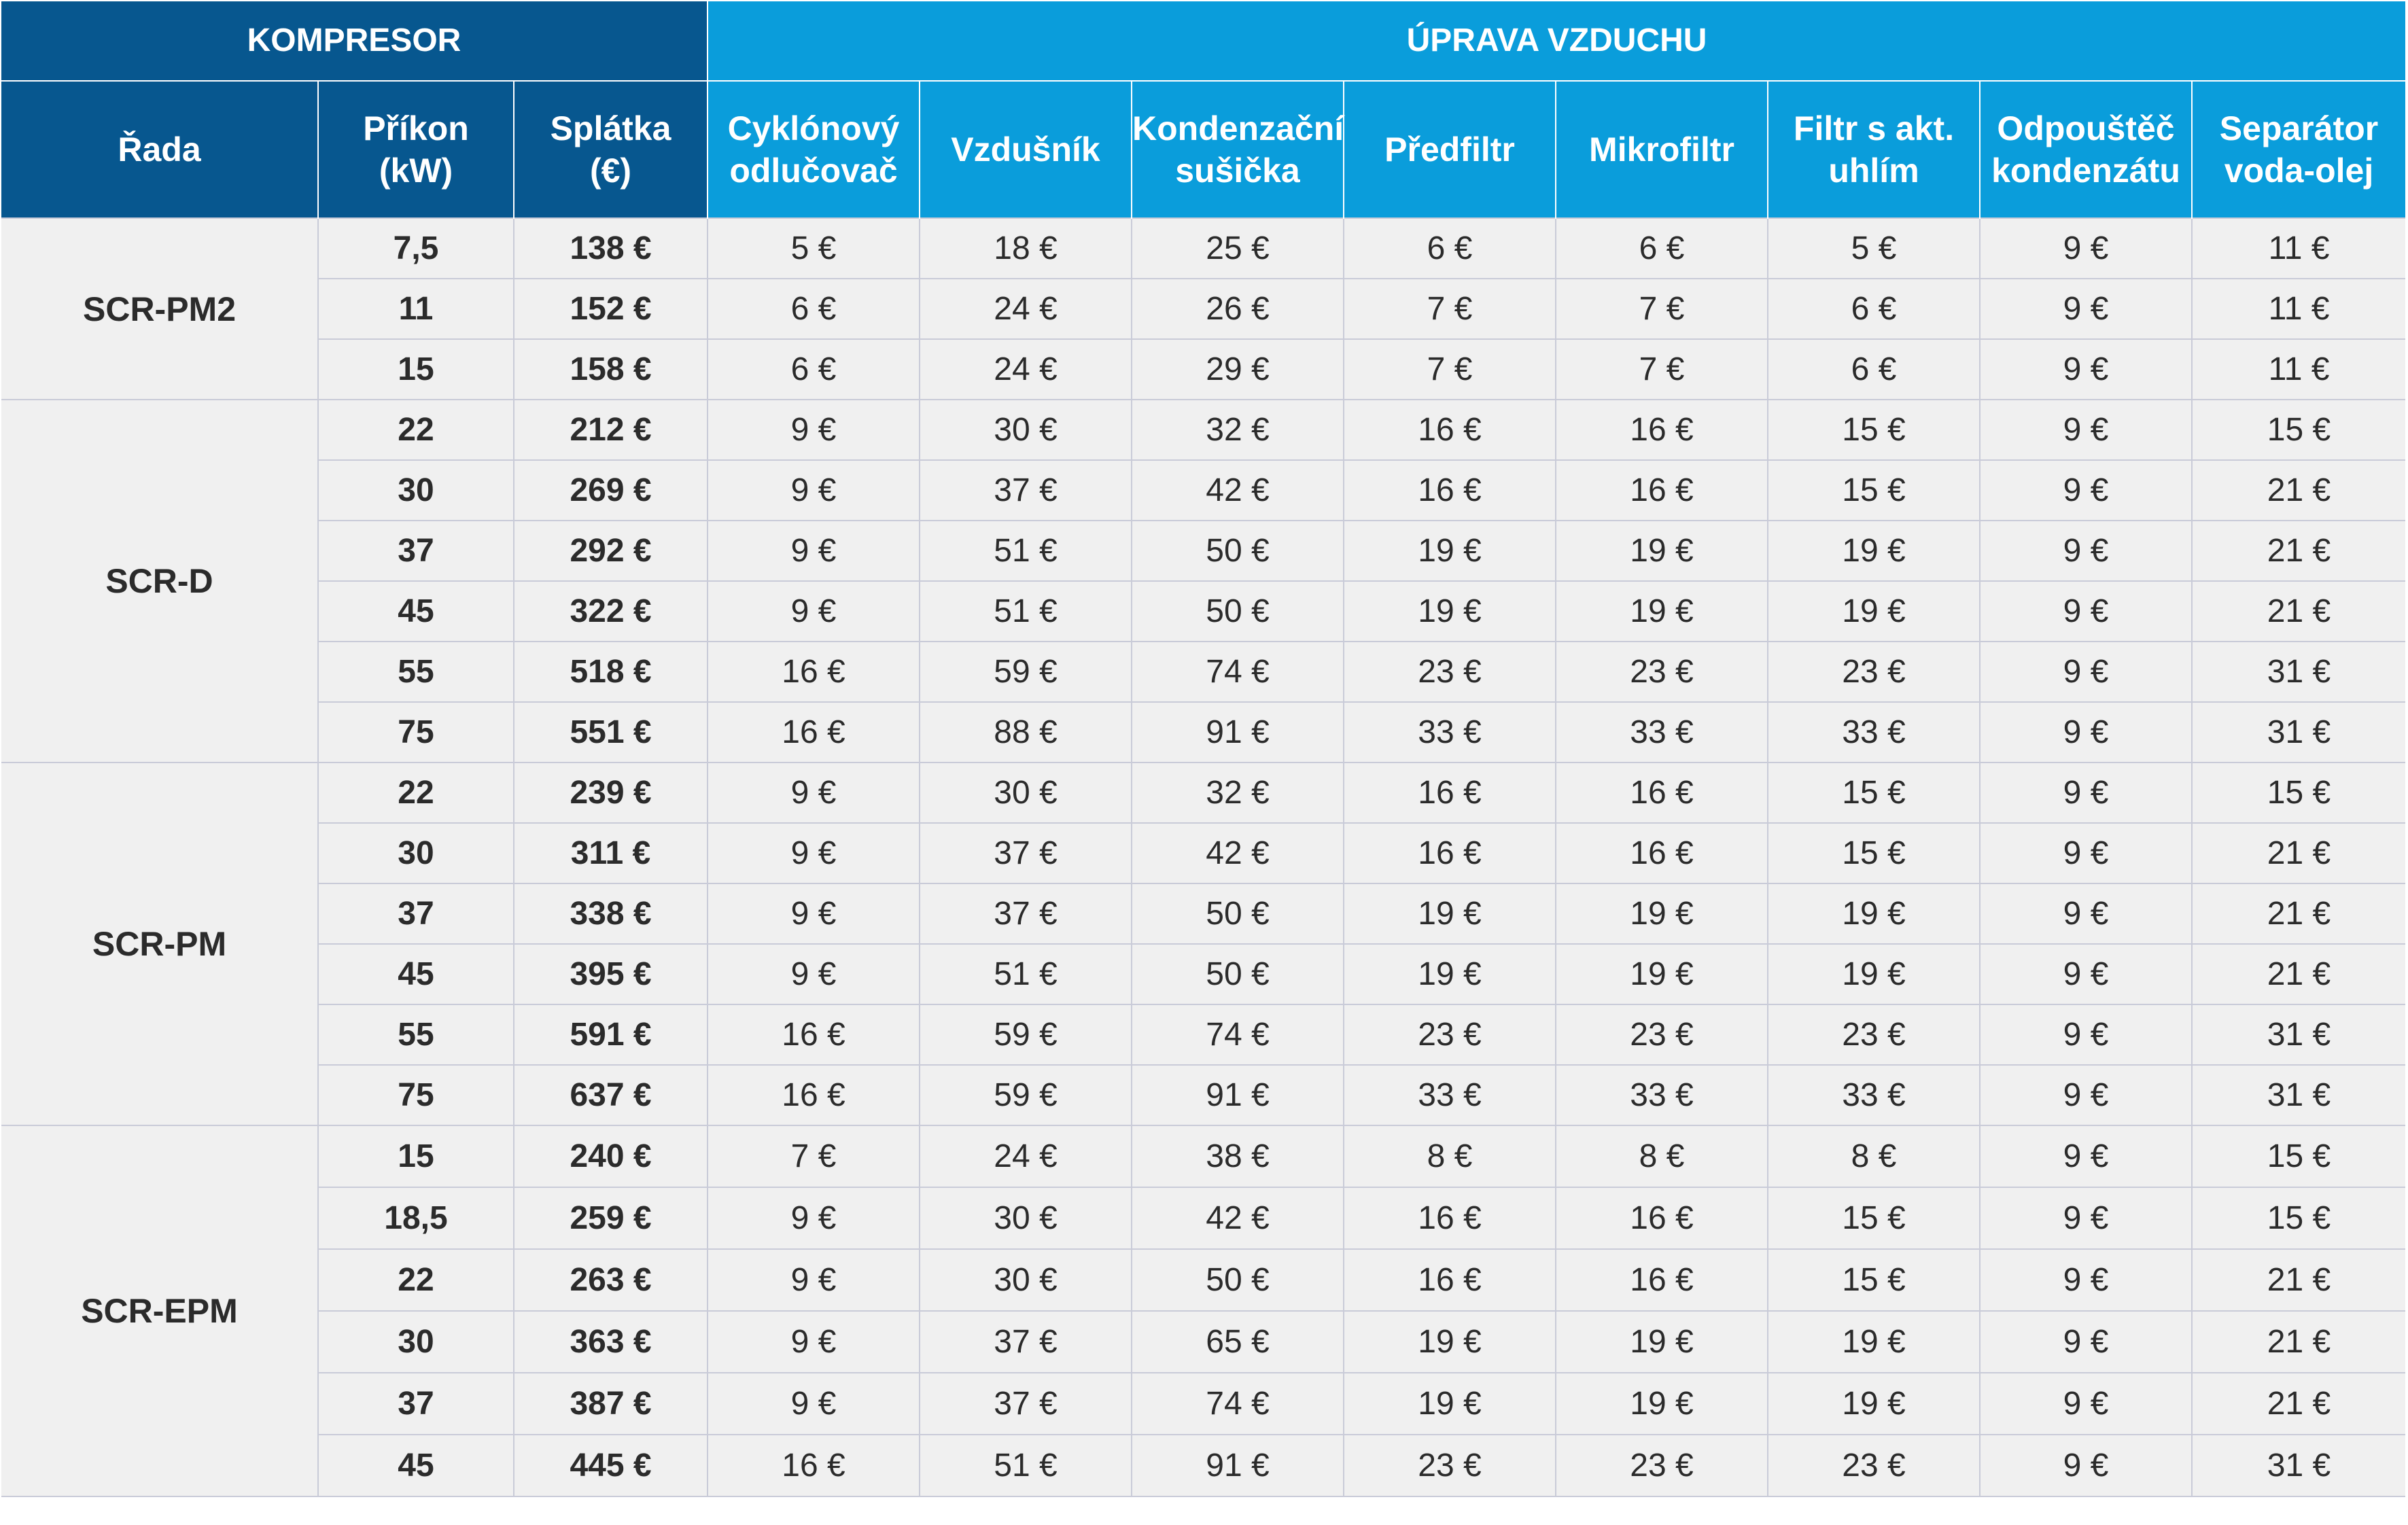 Image resolution: width=2408 pixels, height=1525 pixels. What do you see at coordinates (1025, 732) in the screenshot?
I see `price-cell: 88 €` at bounding box center [1025, 732].